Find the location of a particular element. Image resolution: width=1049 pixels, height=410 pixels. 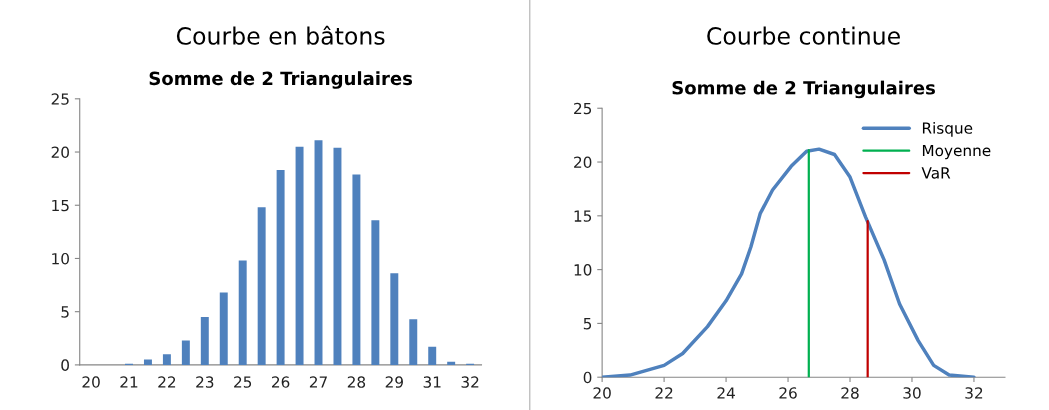

chart-title: Courbe en bâtons is located at coordinates (280, 35).